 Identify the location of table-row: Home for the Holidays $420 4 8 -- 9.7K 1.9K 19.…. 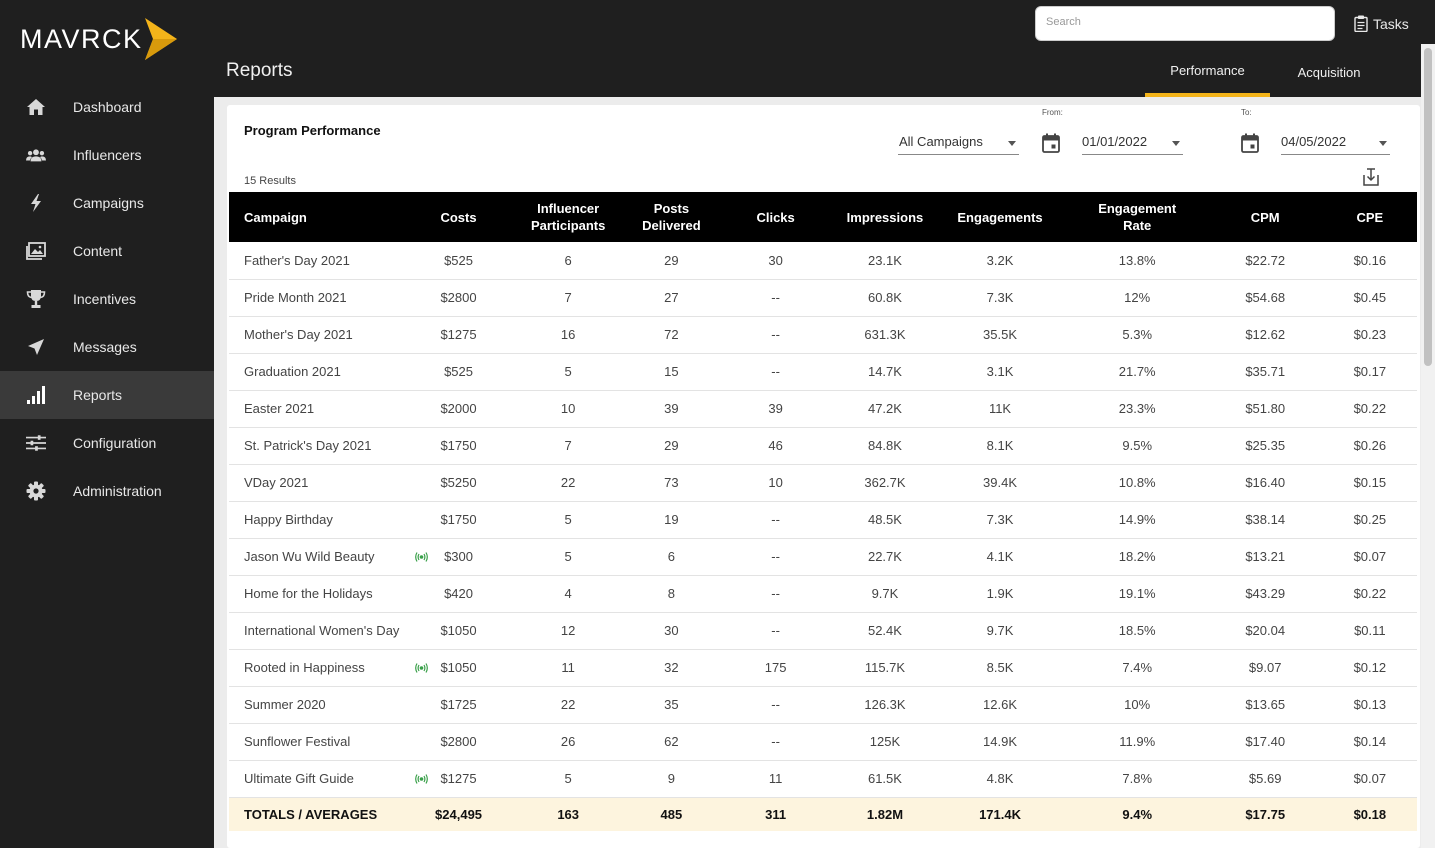
(823, 593).